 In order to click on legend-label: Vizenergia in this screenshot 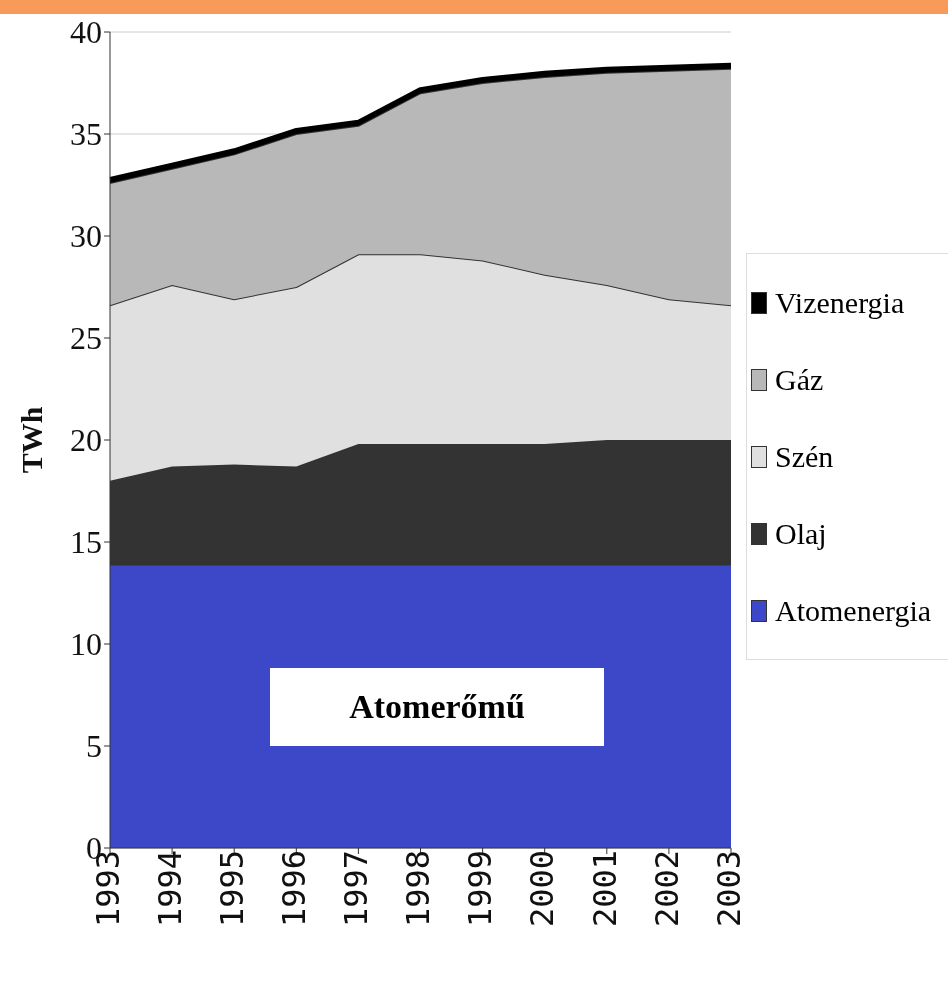, I will do `click(840, 302)`.